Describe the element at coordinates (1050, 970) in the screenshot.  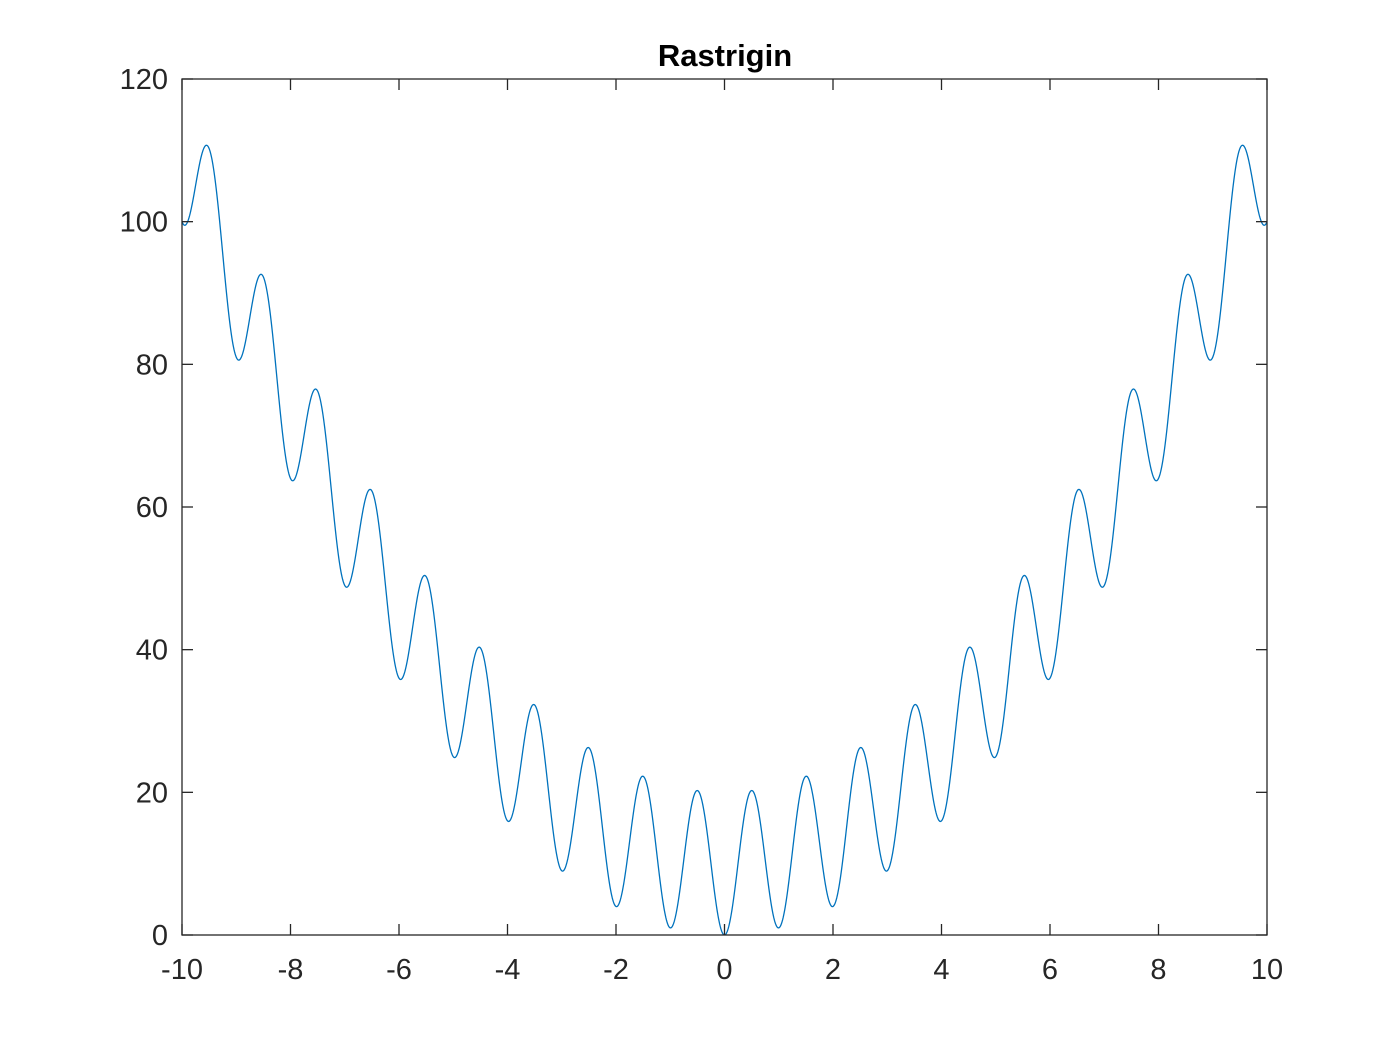
I see `x-tick-label: 6` at that location.